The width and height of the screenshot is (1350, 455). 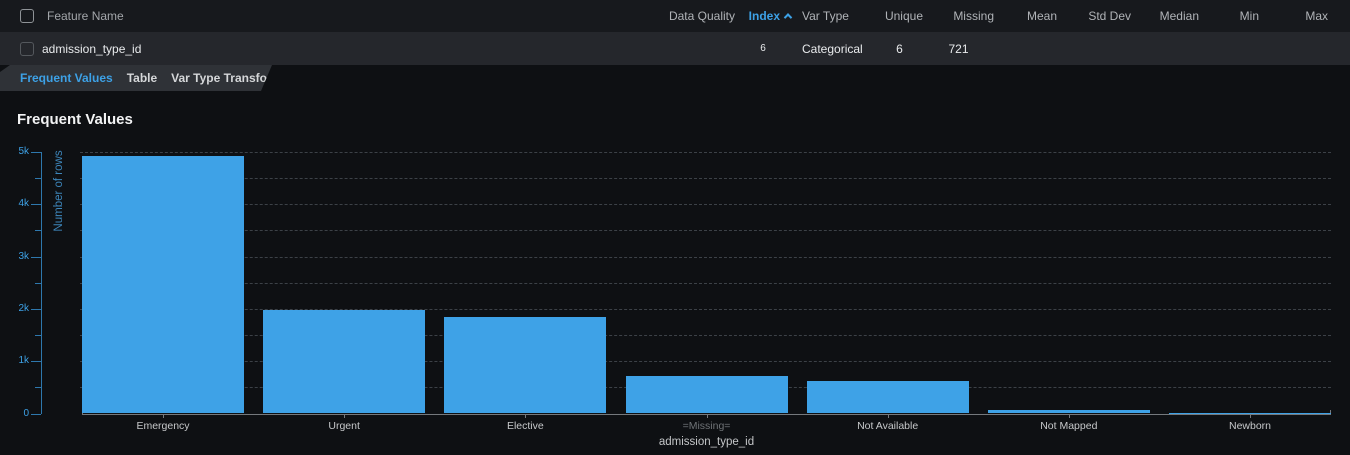 What do you see at coordinates (66, 78) in the screenshot?
I see `tab-frequent-values: Frequent Values` at bounding box center [66, 78].